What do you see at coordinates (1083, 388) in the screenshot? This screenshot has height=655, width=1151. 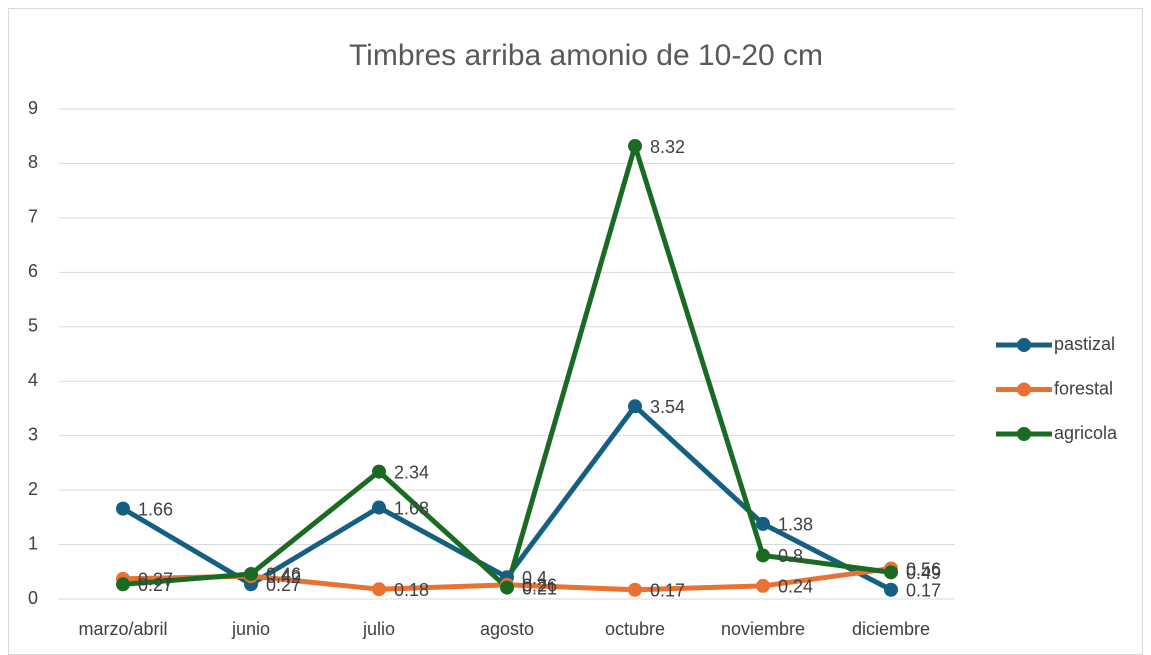 I see `legend-label: forestal` at bounding box center [1083, 388].